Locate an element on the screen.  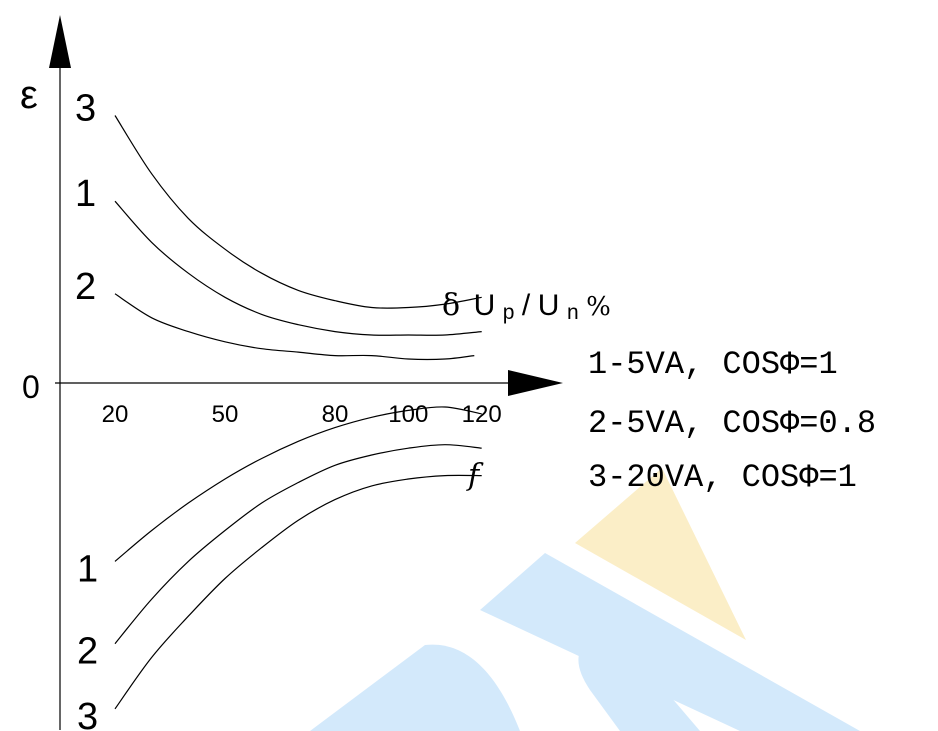
y-axis-arrow is located at coordinates (60, 41).